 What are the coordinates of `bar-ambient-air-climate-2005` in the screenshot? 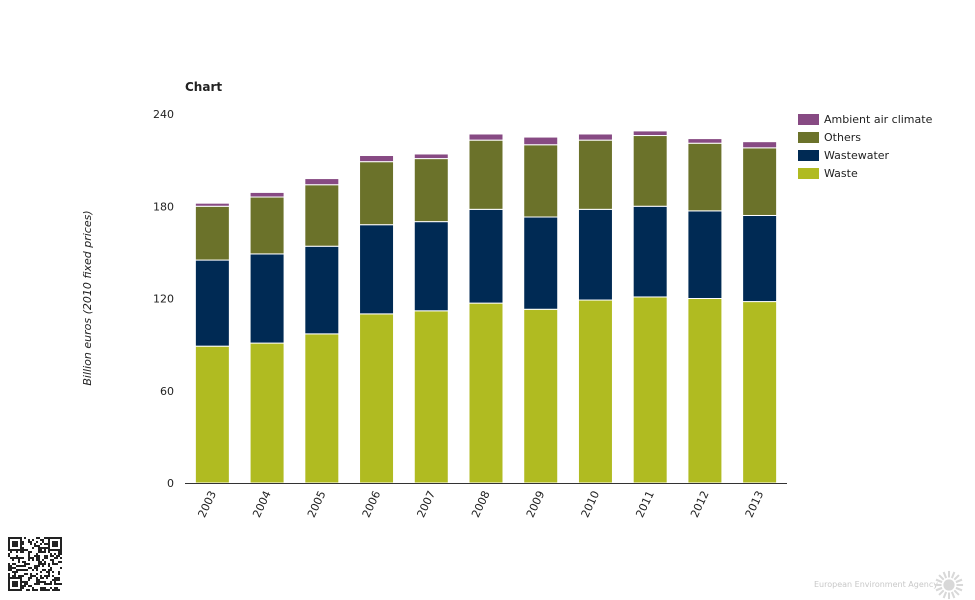 It's located at (322, 182).